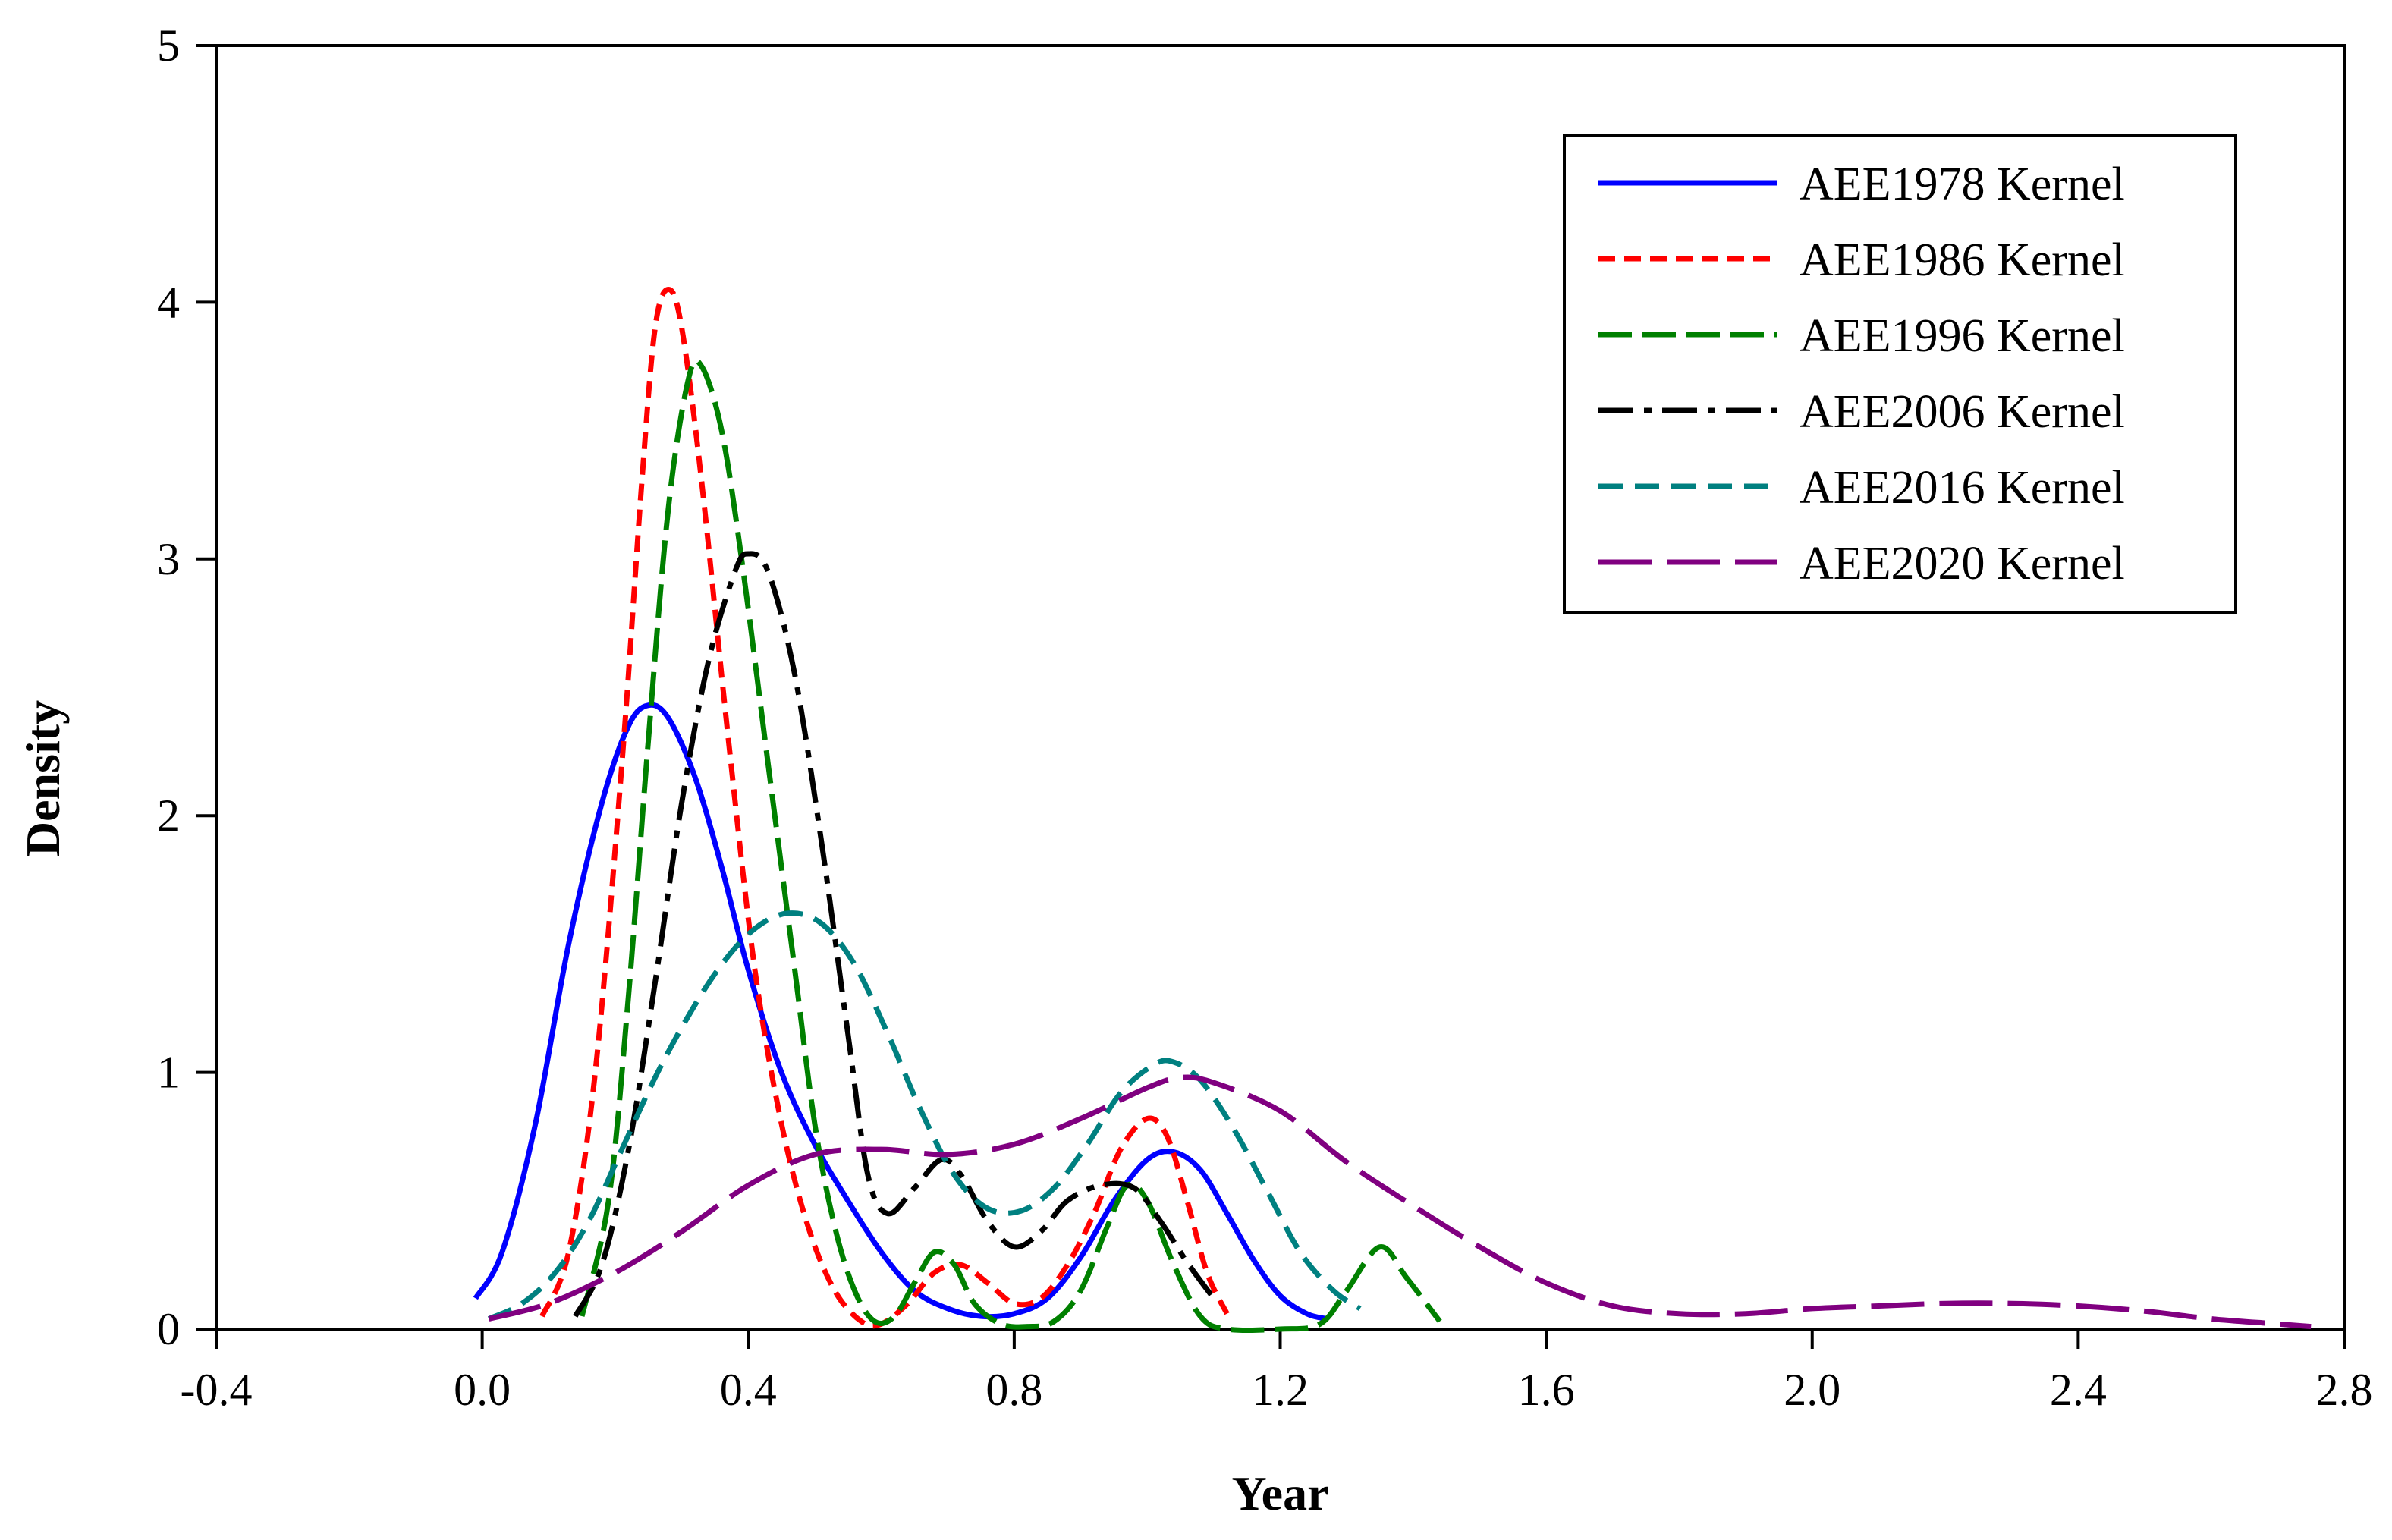 The image size is (2392, 1540). Describe the element at coordinates (1963, 488) in the screenshot. I see `legend-label: AEE2016 Kernel` at that location.